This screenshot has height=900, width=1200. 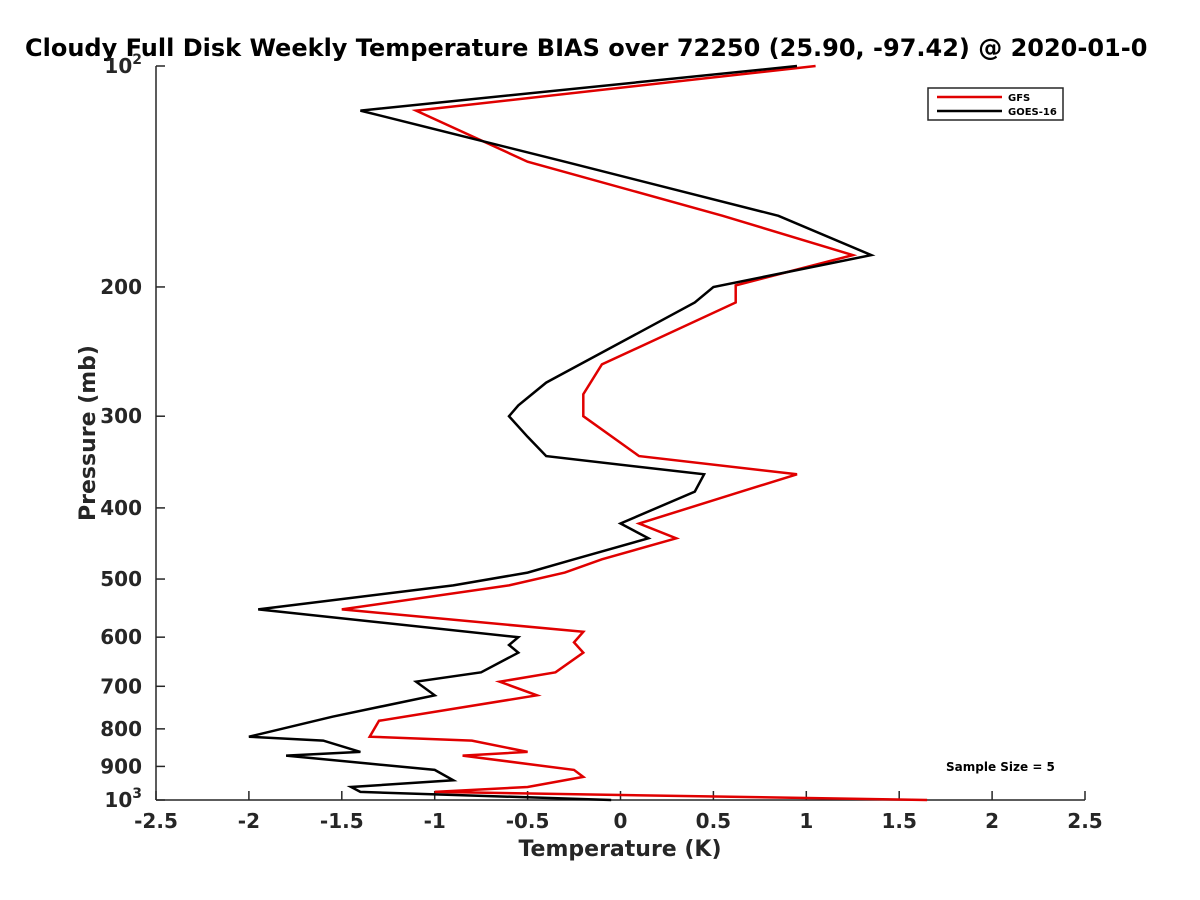 What do you see at coordinates (156, 821) in the screenshot?
I see `x-tick-label: -2.5` at bounding box center [156, 821].